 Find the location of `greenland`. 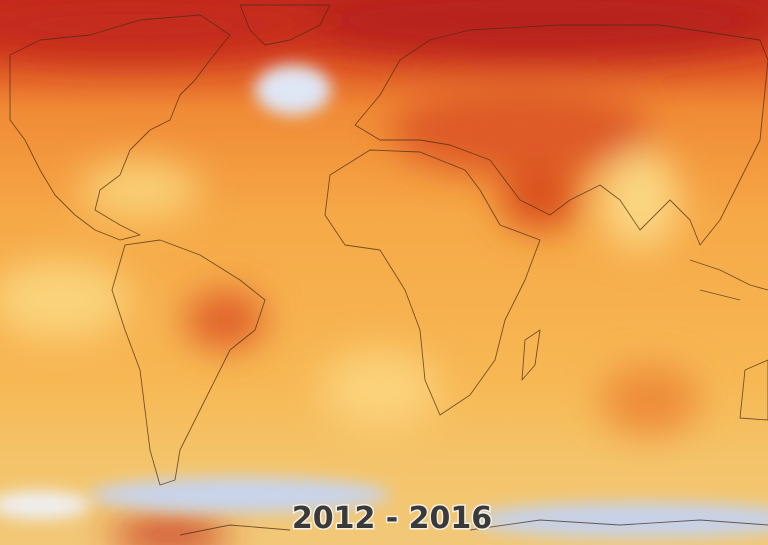

greenland is located at coordinates (285, 25).